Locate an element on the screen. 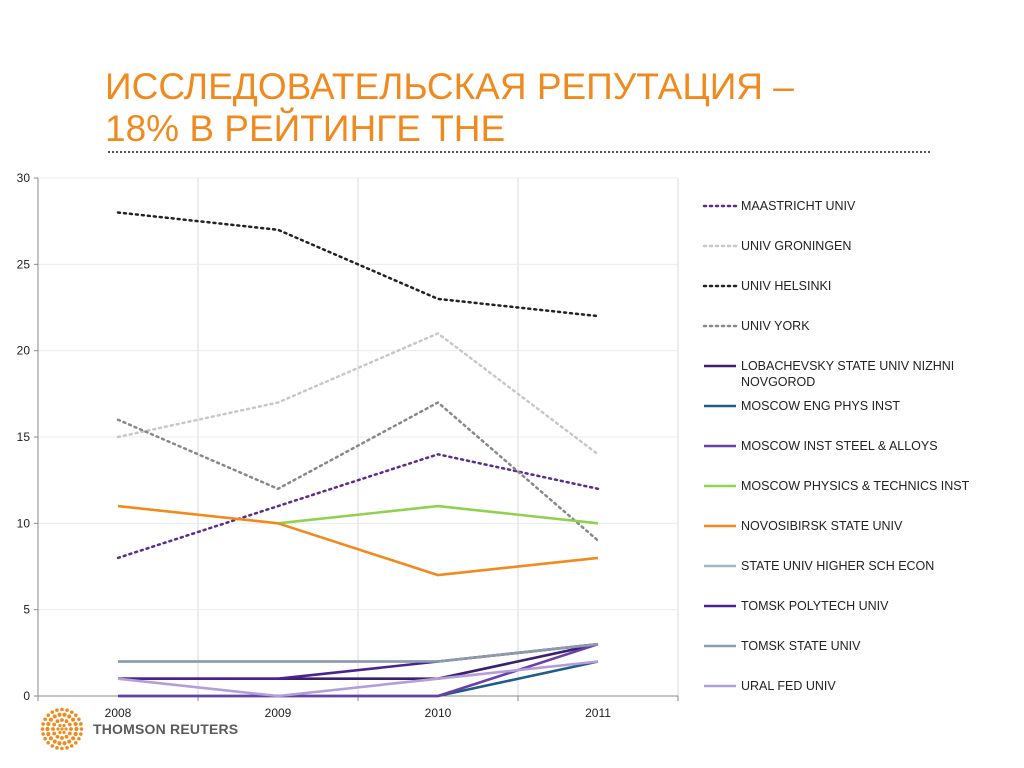  slide-title-line-1: ИССЛЕДОВАТЕЛЬСКАЯ РЕПУТАЦИЯ – is located at coordinates (449, 86).